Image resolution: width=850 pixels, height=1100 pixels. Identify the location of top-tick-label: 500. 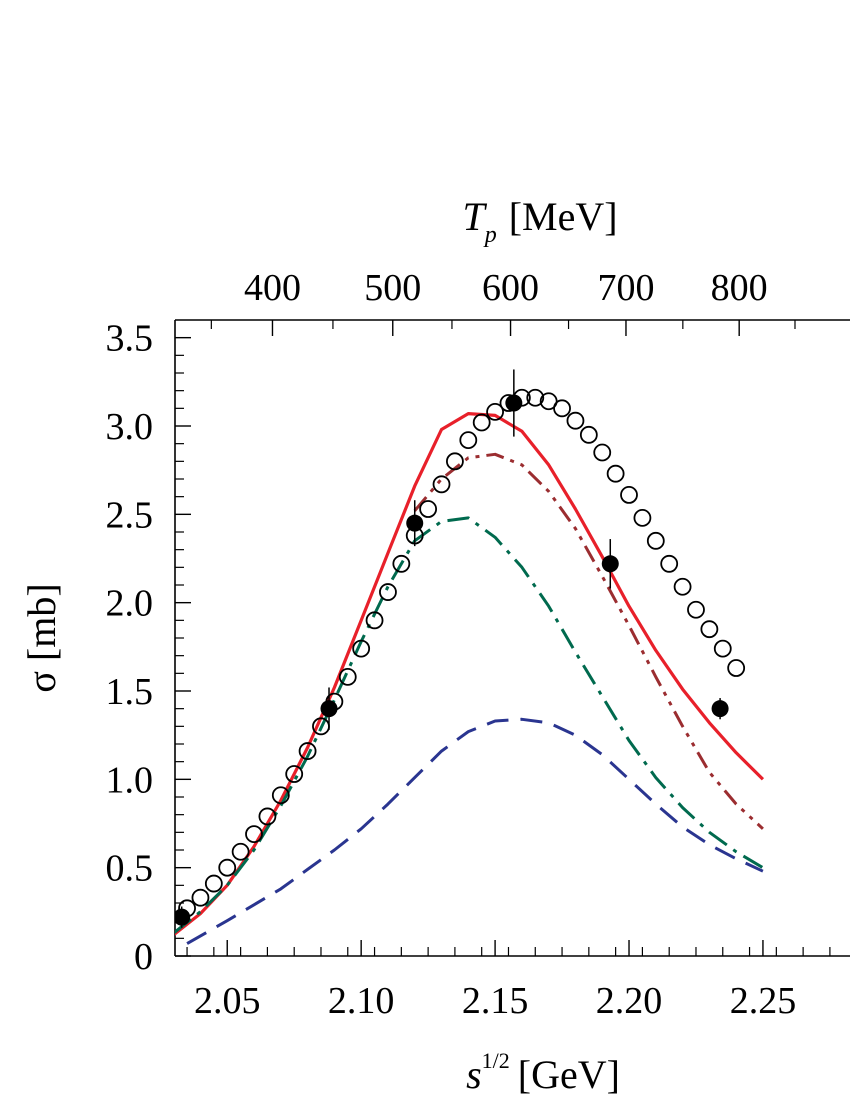
(392, 288).